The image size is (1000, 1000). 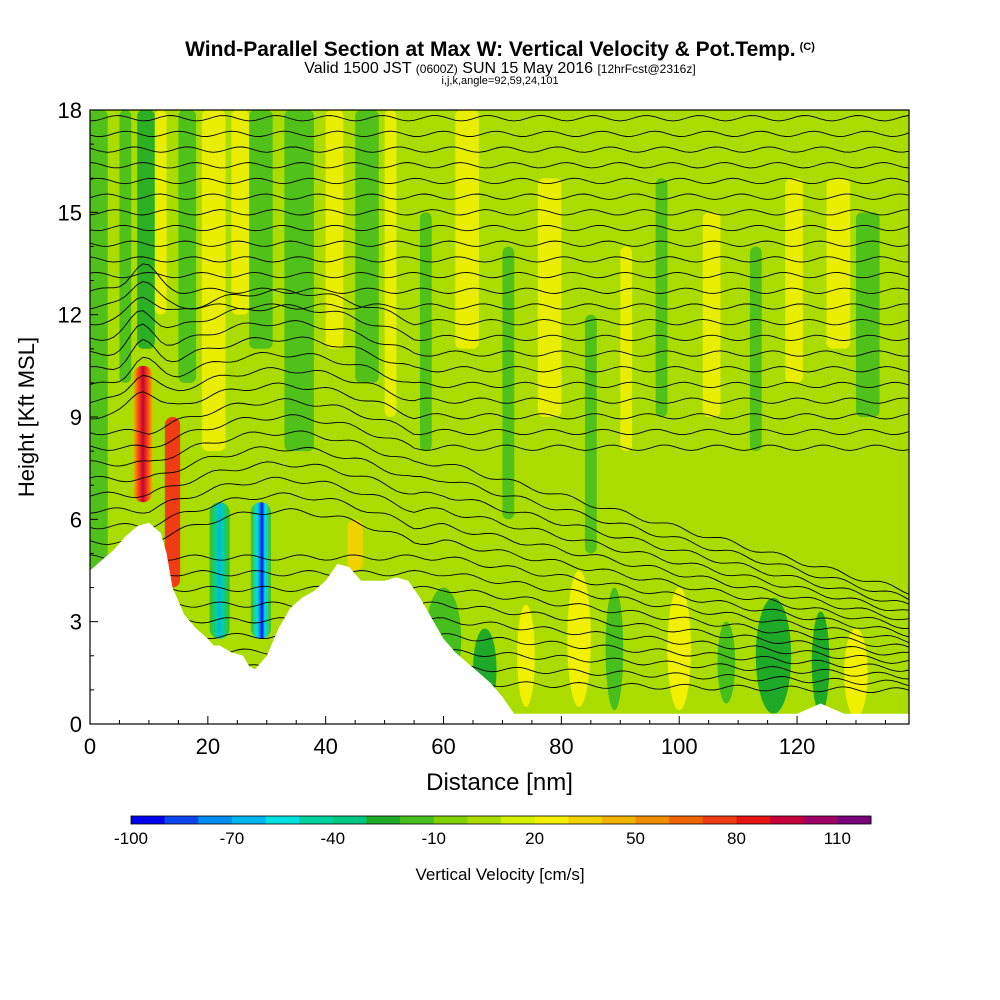 I want to click on chart-indices: i,j,k,angle=92,59,24,101, so click(x=500, y=81).